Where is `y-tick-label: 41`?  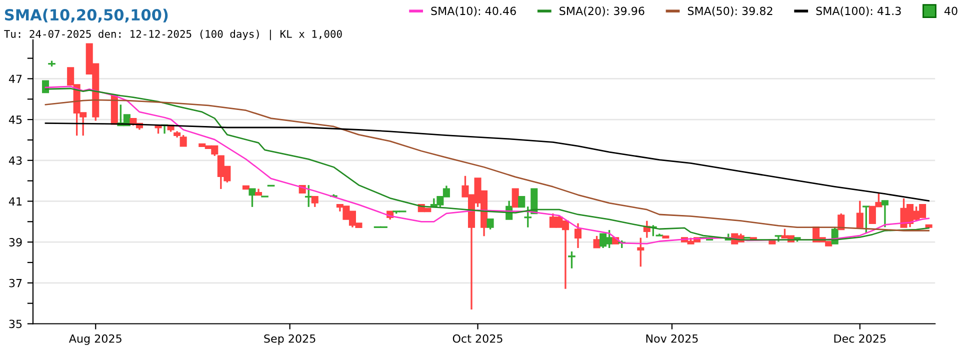 y-tick-label: 41 is located at coordinates (15, 201).